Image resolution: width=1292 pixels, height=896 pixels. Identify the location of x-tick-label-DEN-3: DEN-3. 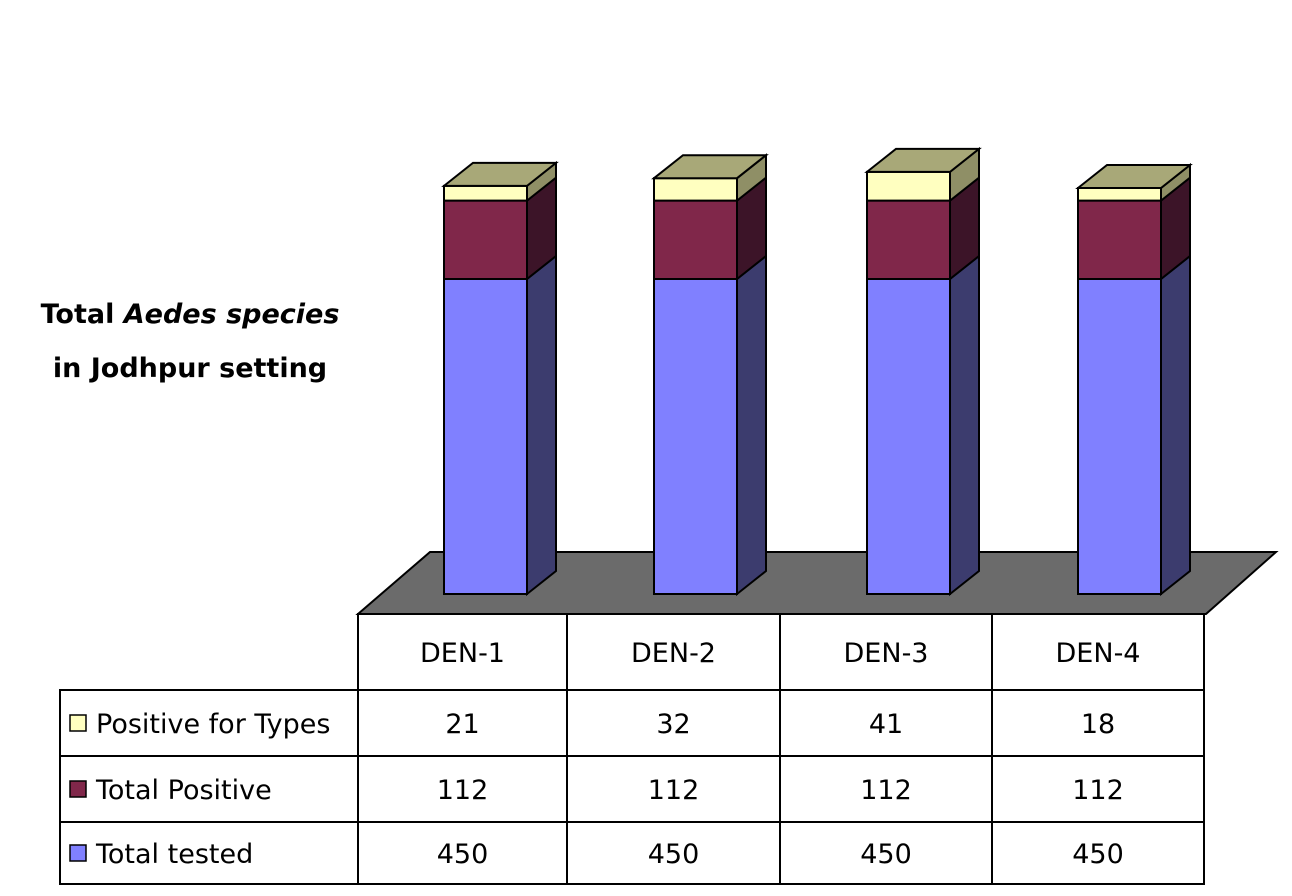
(886, 653).